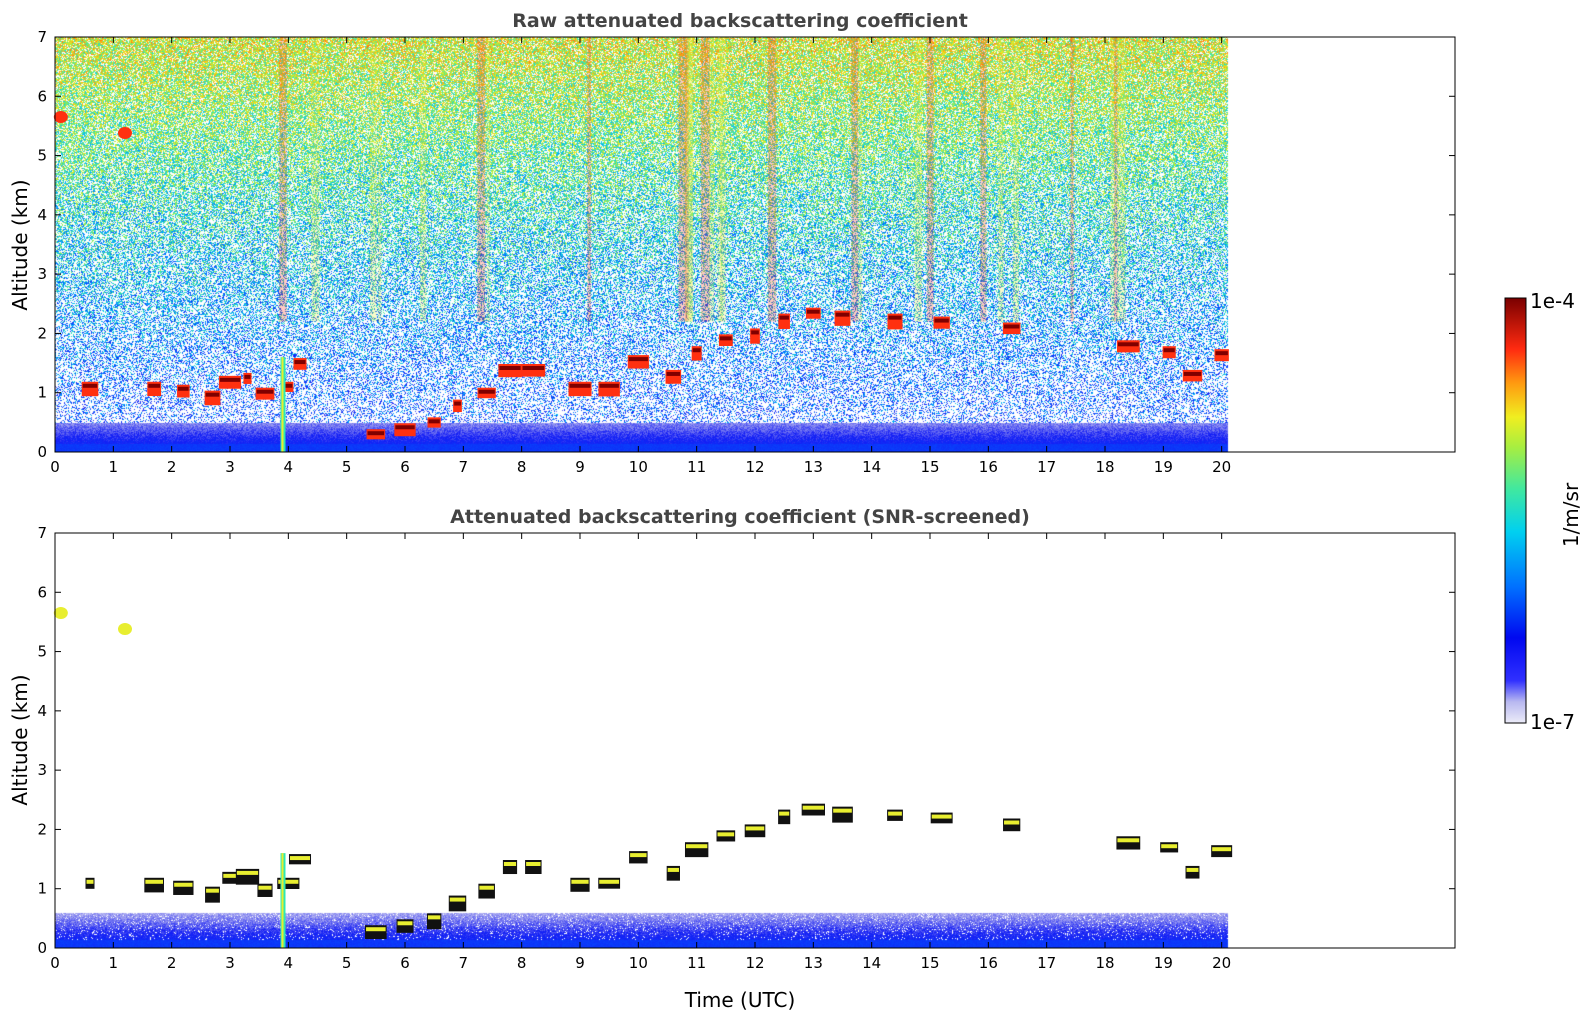  What do you see at coordinates (522, 963) in the screenshot?
I see `x-tick-label: 8` at bounding box center [522, 963].